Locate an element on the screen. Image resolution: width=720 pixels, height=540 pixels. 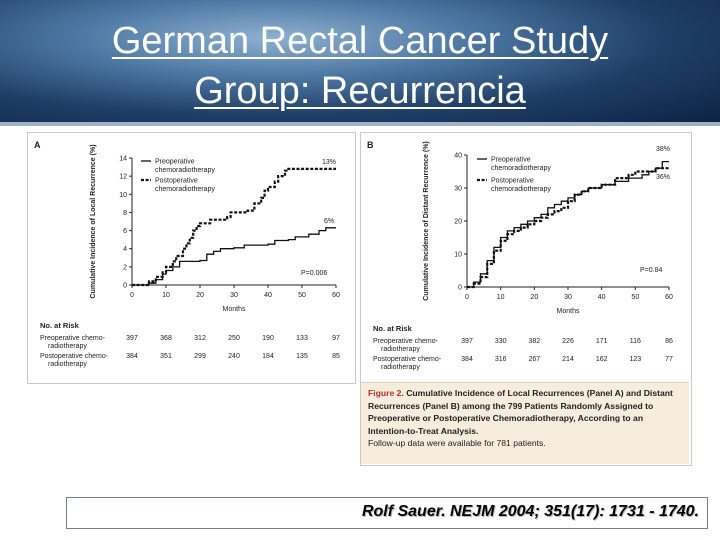
at-risk-value: 77 is located at coordinates (669, 359).